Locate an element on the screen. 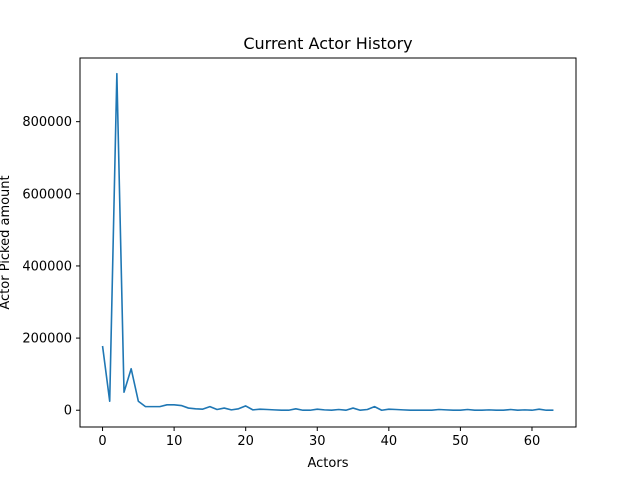  y-axis-label: Actor Picked amount is located at coordinates (6, 242).